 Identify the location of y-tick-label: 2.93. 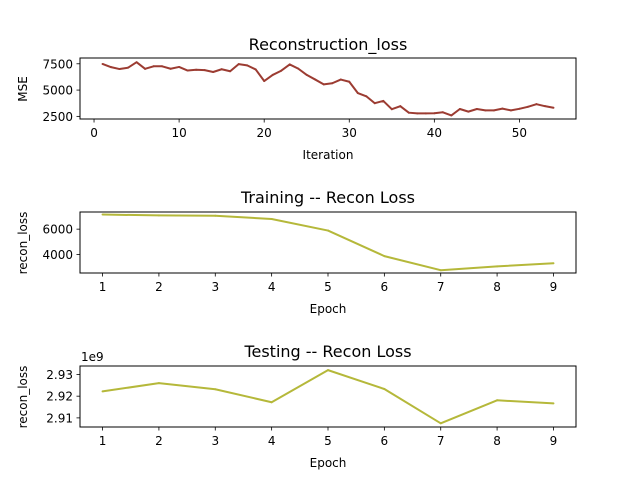
(59, 375).